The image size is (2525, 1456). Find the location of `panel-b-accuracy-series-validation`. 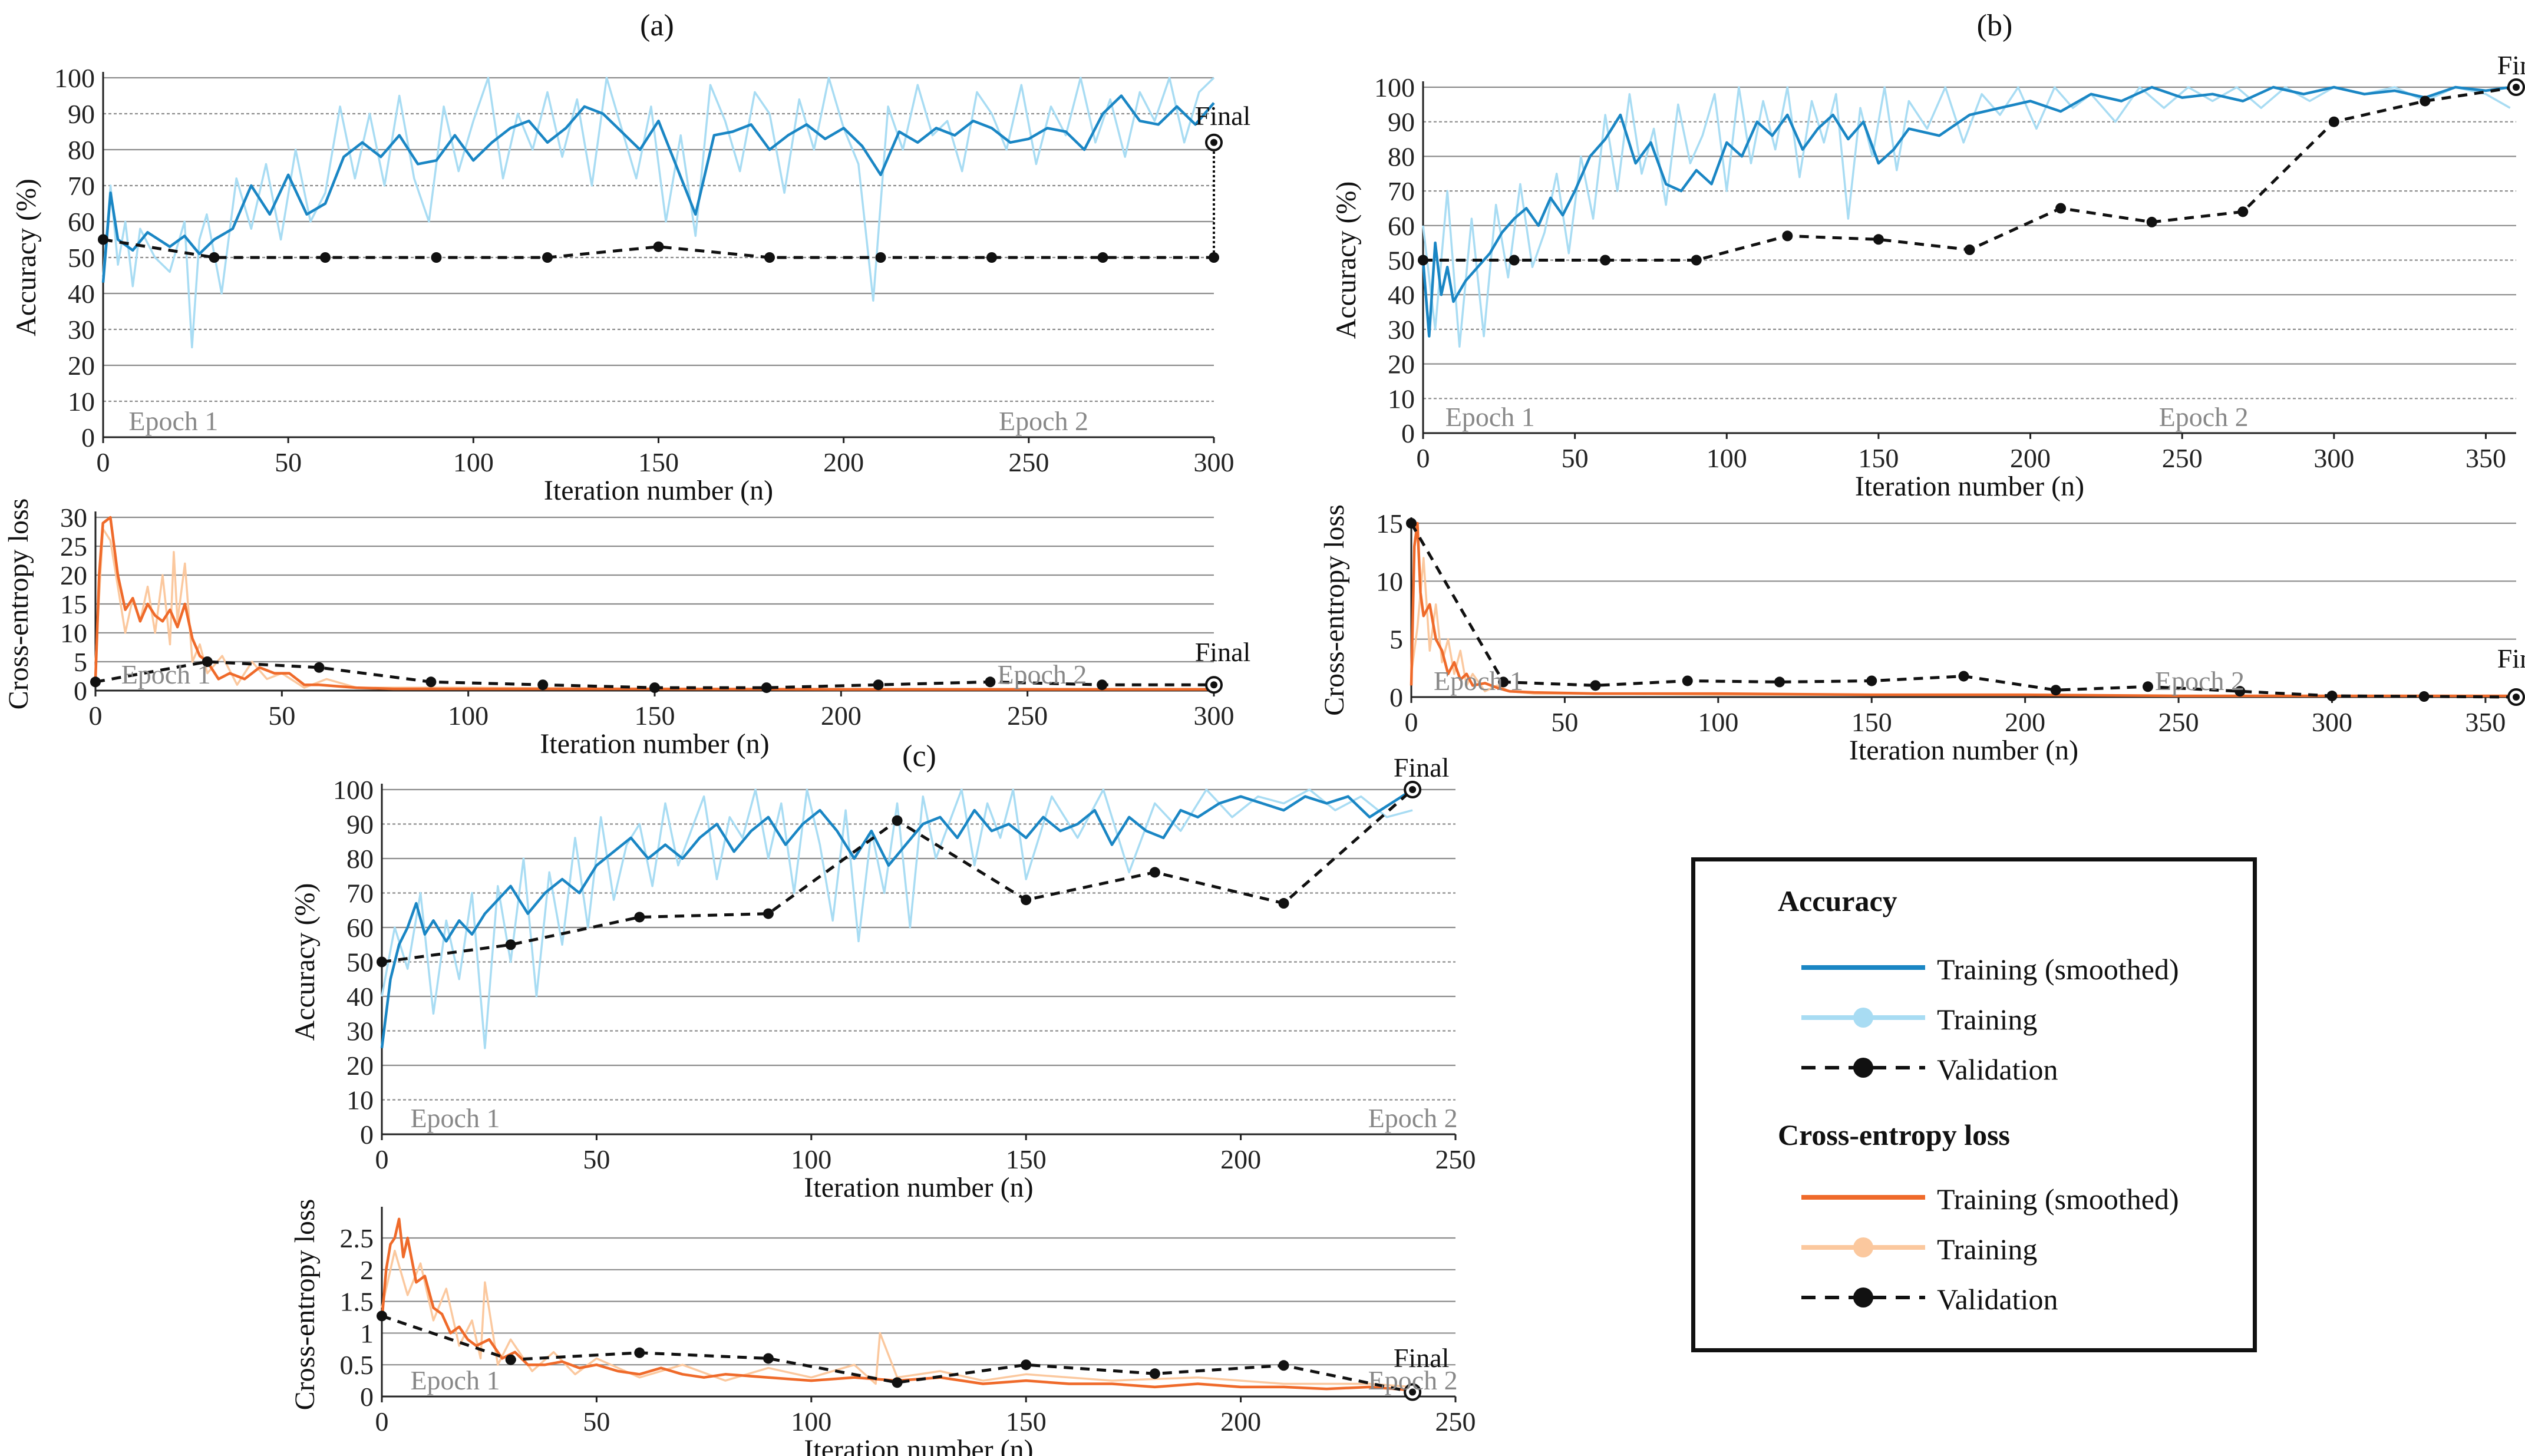

panel-b-accuracy-series-validation is located at coordinates (1970, 173).